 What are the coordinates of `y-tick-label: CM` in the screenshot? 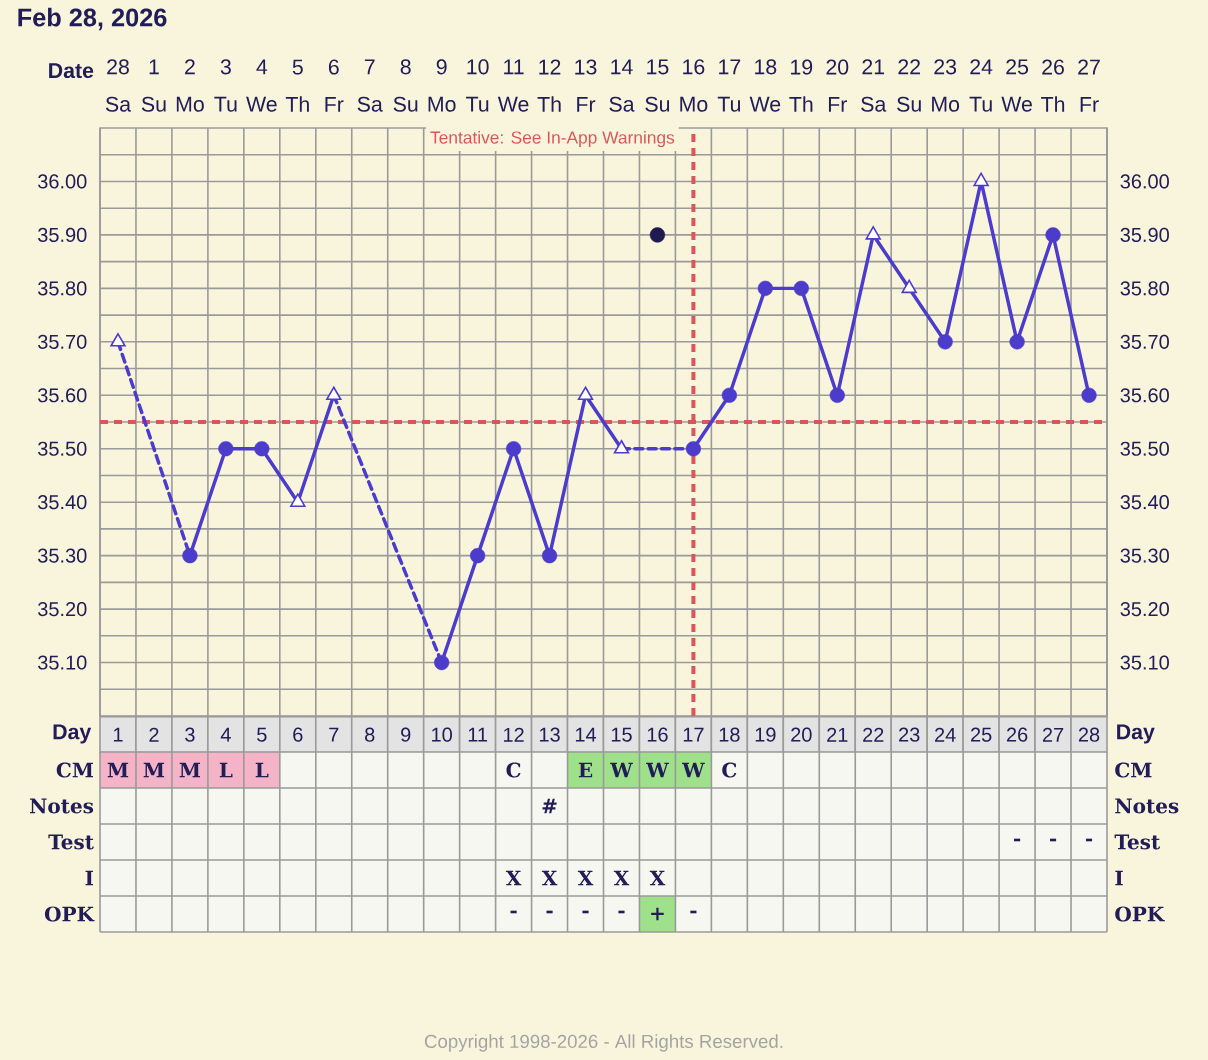 It's located at (75, 770).